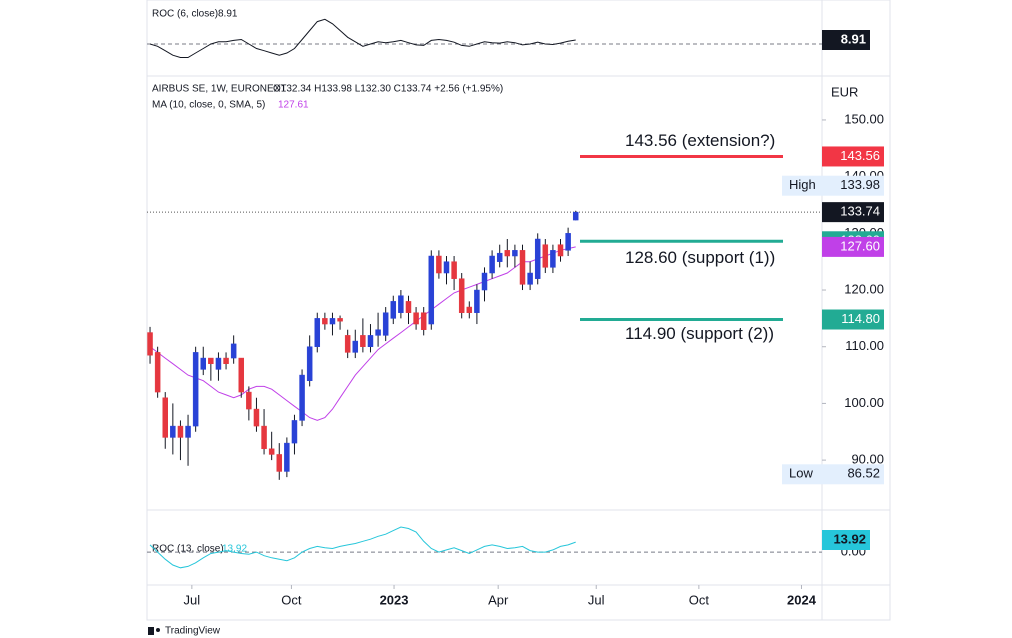 The height and width of the screenshot is (638, 1012). What do you see at coordinates (860, 155) in the screenshot?
I see `level-label: 143.56` at bounding box center [860, 155].